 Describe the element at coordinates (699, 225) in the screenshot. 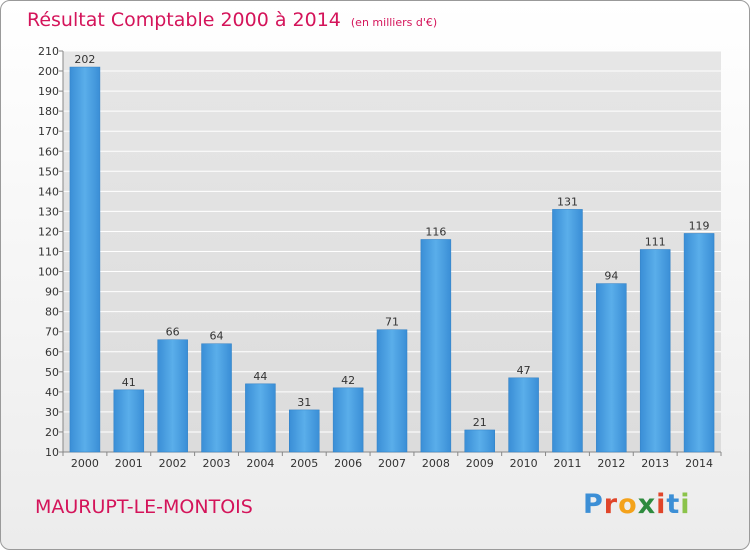

I see `value-label-2014: 119` at that location.